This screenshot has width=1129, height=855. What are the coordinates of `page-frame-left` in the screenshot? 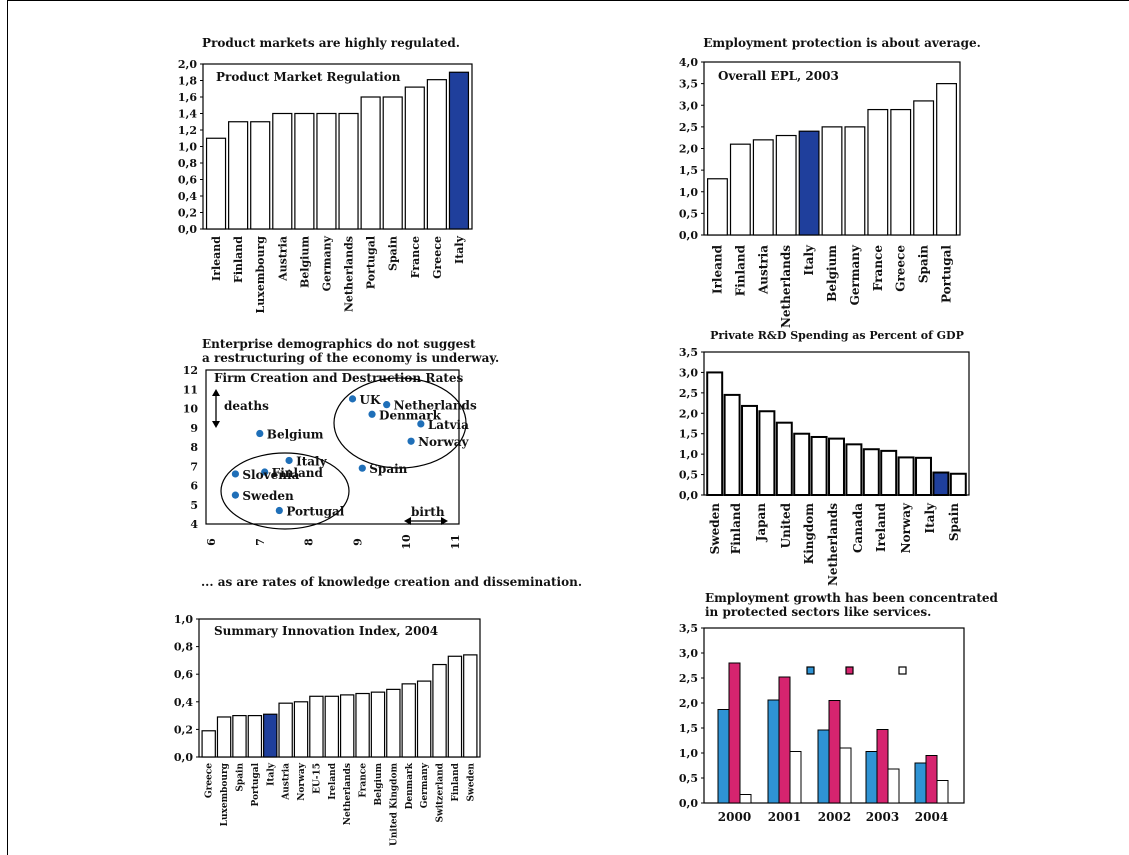 It's located at (7, 427).